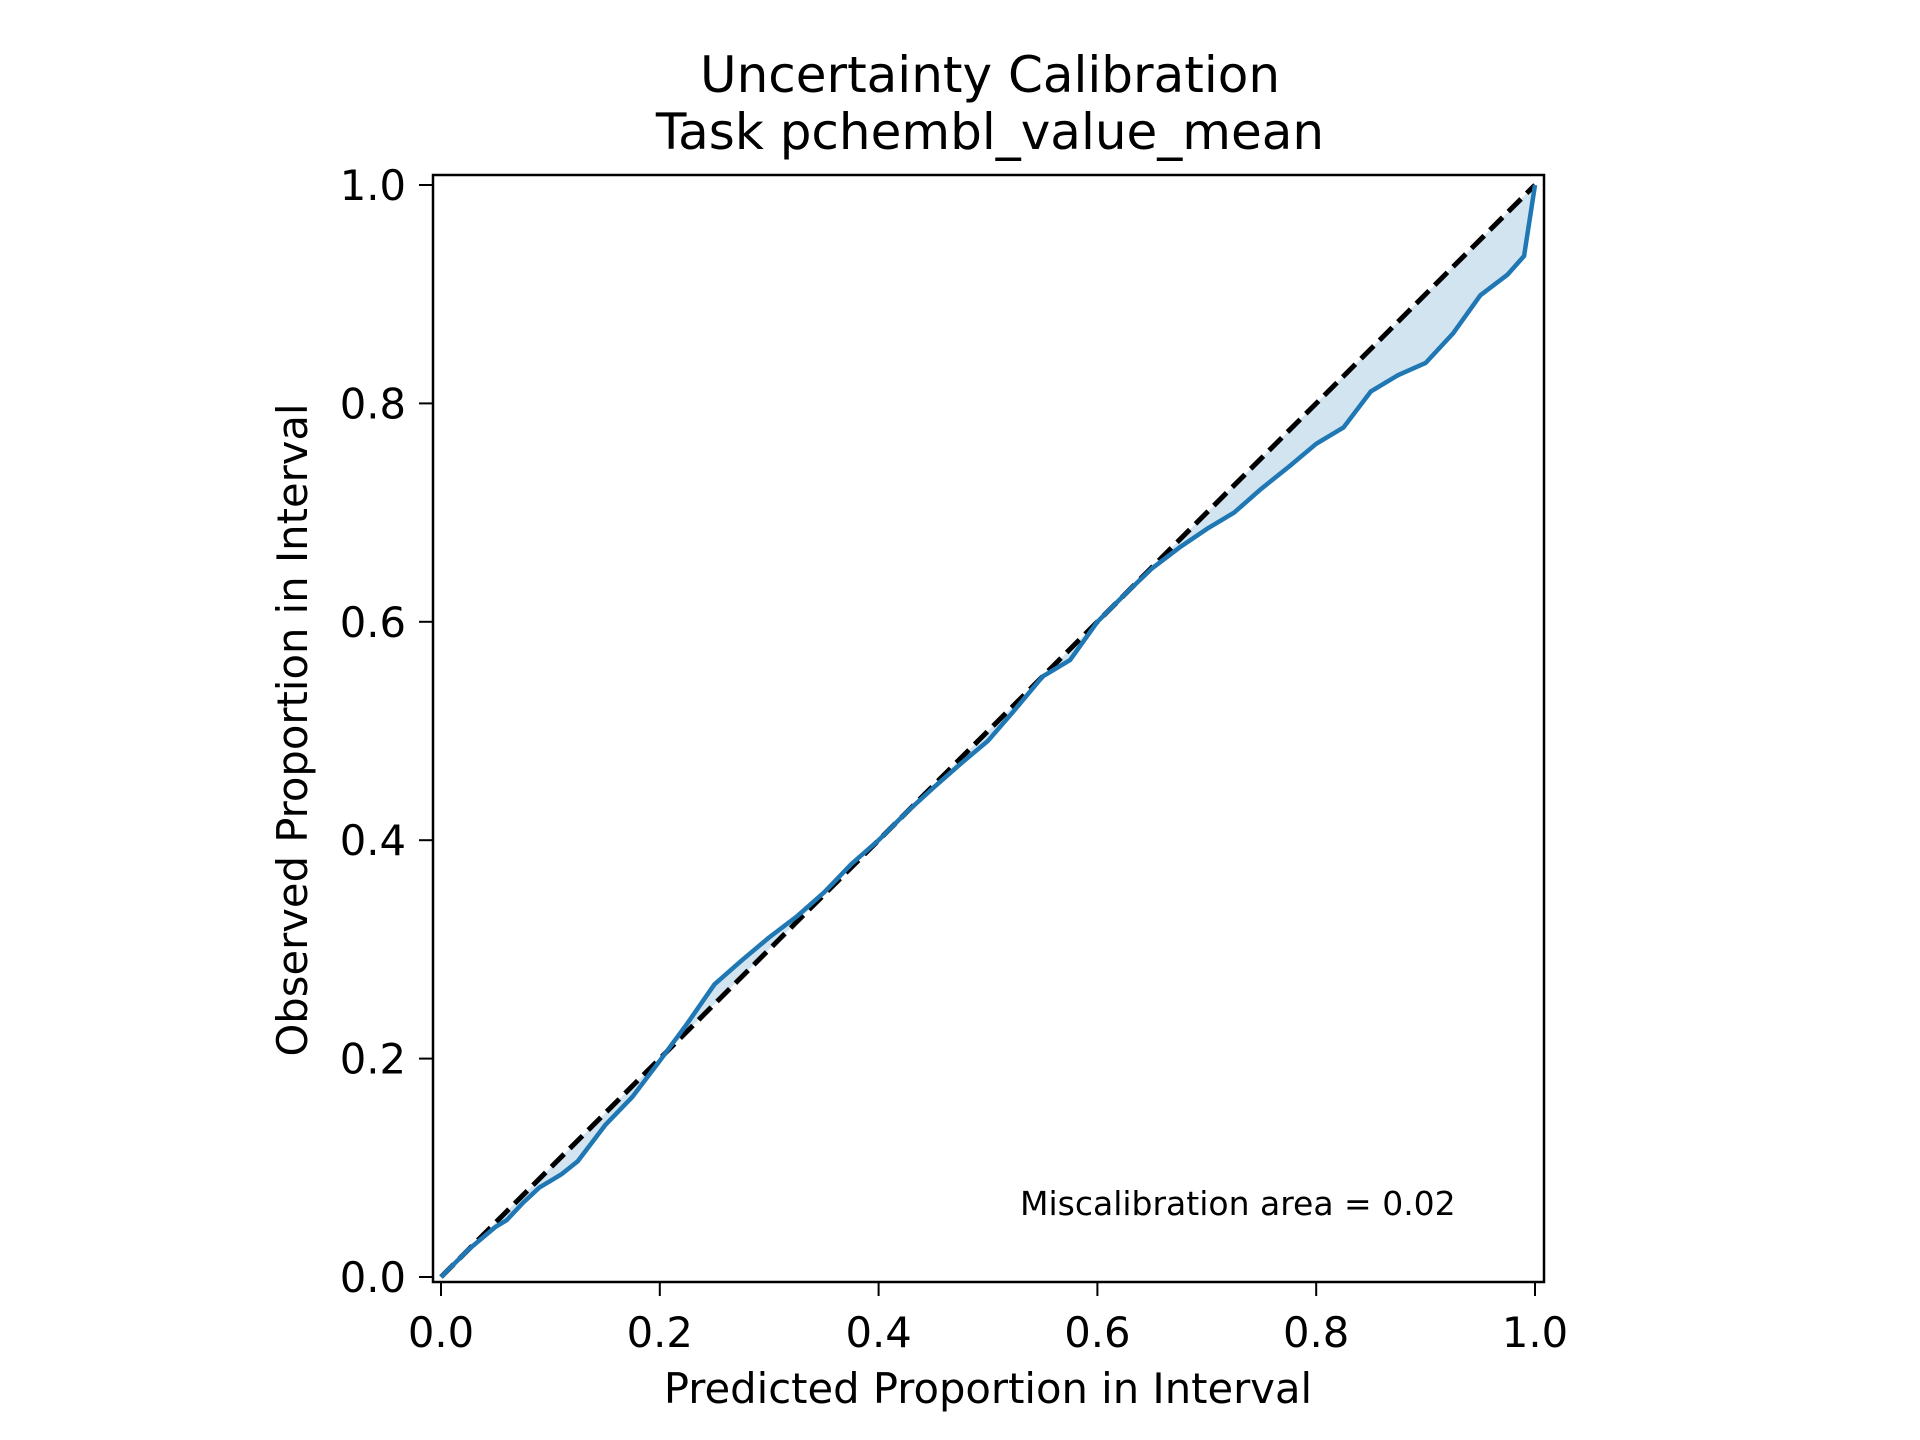 The width and height of the screenshot is (1920, 1440). I want to click on x-tick-label: 0.8, so click(1316, 1332).